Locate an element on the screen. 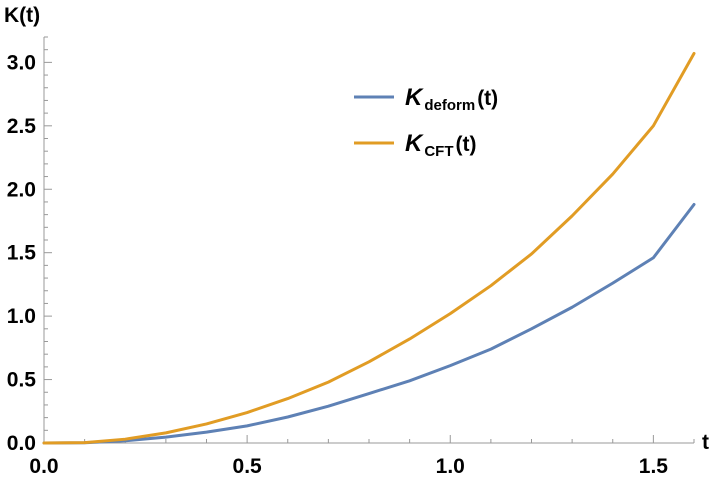  y-tick-label: 1.0 is located at coordinates (21, 316).